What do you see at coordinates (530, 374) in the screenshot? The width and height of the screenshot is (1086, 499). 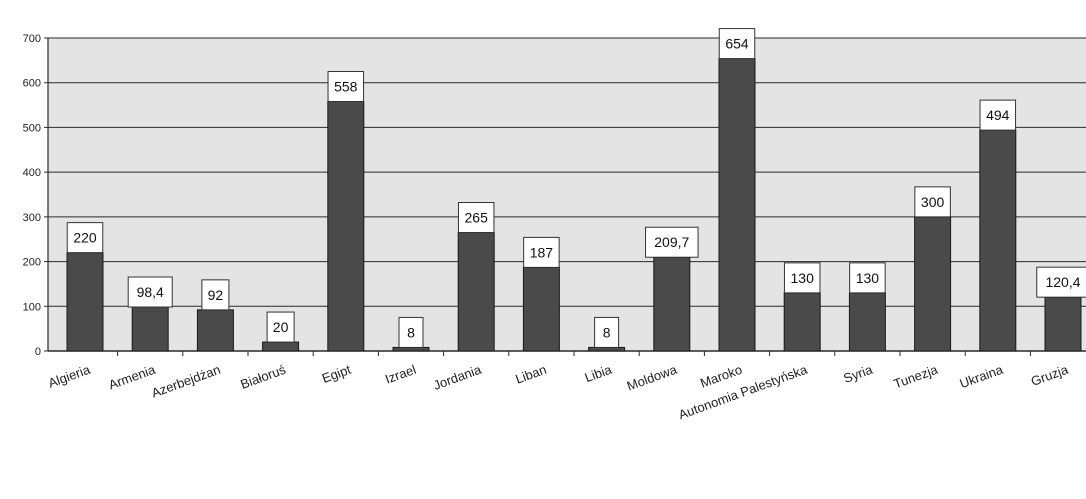 I see `x-category-label: Liban` at bounding box center [530, 374].